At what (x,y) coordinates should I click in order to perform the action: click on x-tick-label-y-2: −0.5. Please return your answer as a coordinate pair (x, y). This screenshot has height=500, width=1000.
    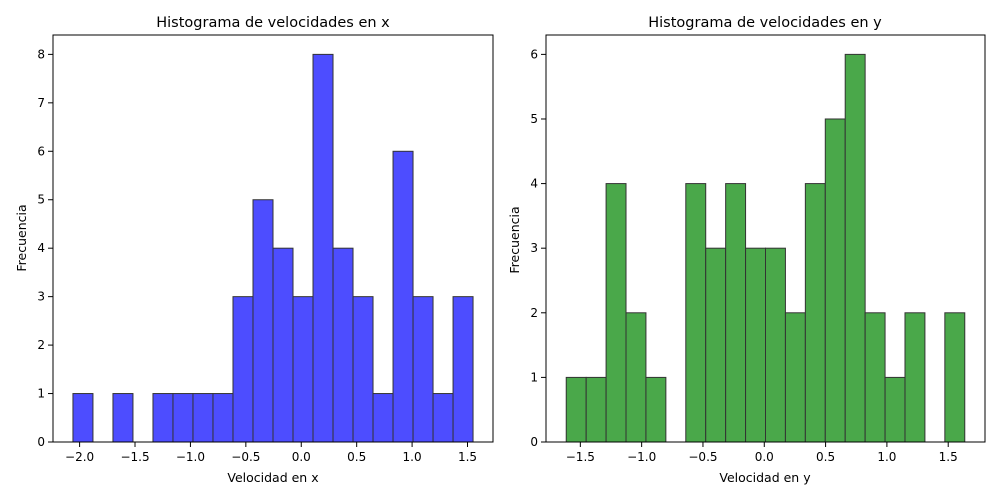
    Looking at the image, I should click on (702, 457).